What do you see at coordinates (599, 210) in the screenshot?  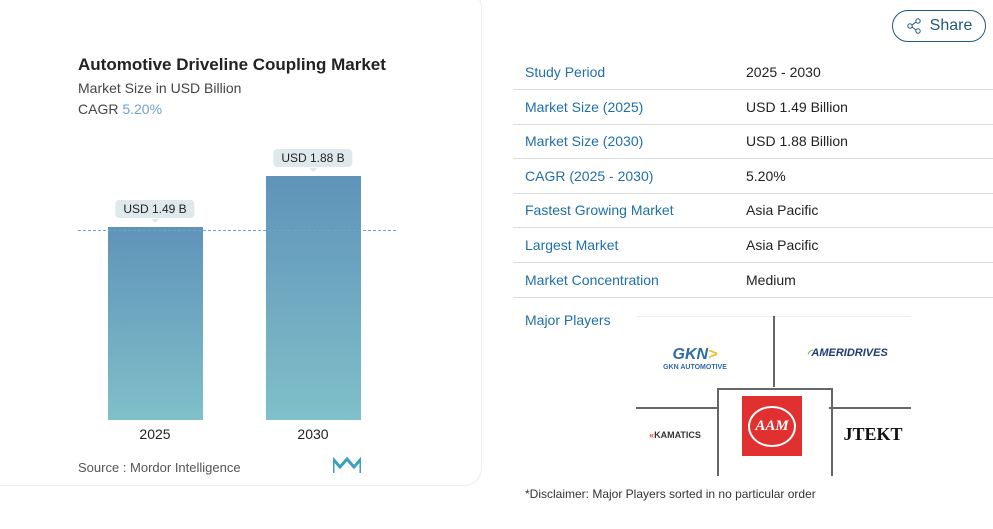 I see `info-key: Fastest Growing Market` at bounding box center [599, 210].